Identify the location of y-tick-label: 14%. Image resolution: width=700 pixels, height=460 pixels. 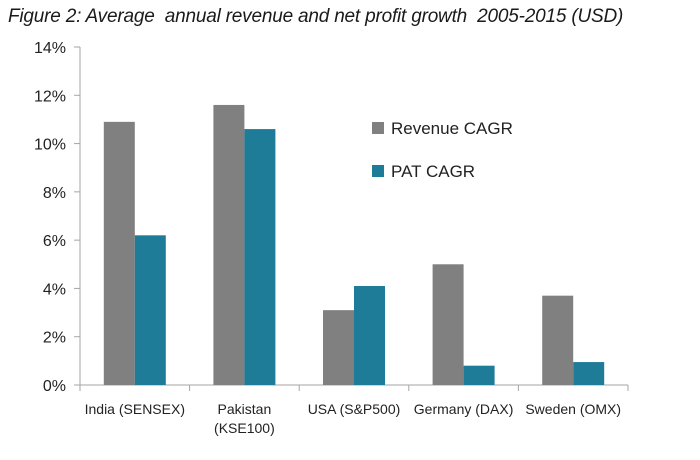
(50, 48).